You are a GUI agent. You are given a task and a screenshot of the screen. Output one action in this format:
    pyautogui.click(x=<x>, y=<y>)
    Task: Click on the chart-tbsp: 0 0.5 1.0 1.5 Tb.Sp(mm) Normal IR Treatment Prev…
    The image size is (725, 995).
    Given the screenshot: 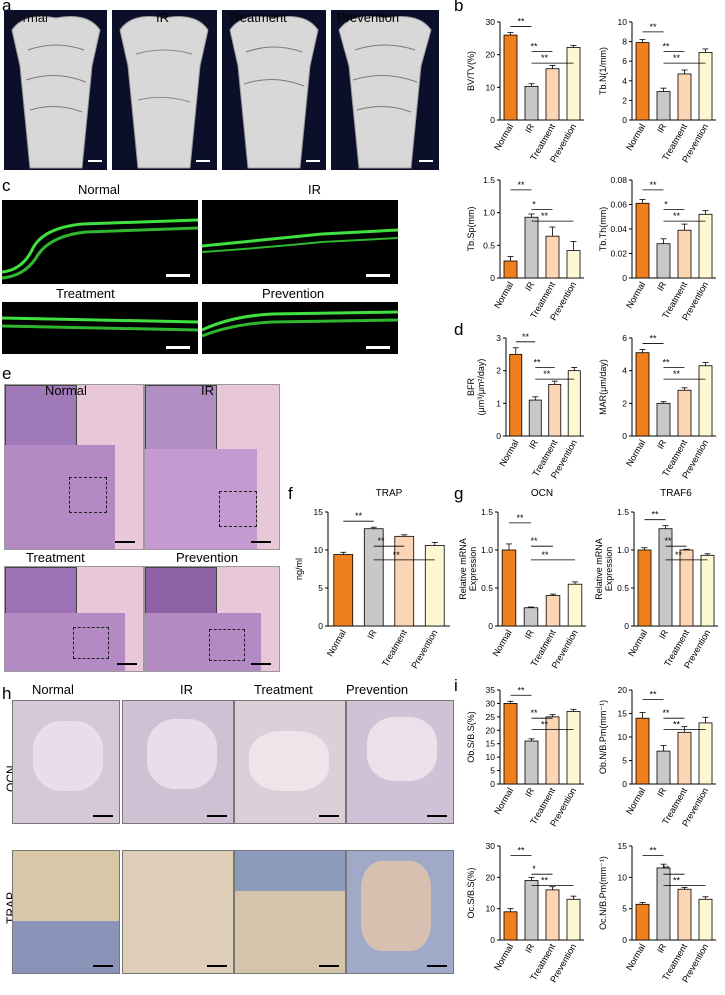 What is the action you would take?
    pyautogui.click(x=526, y=248)
    